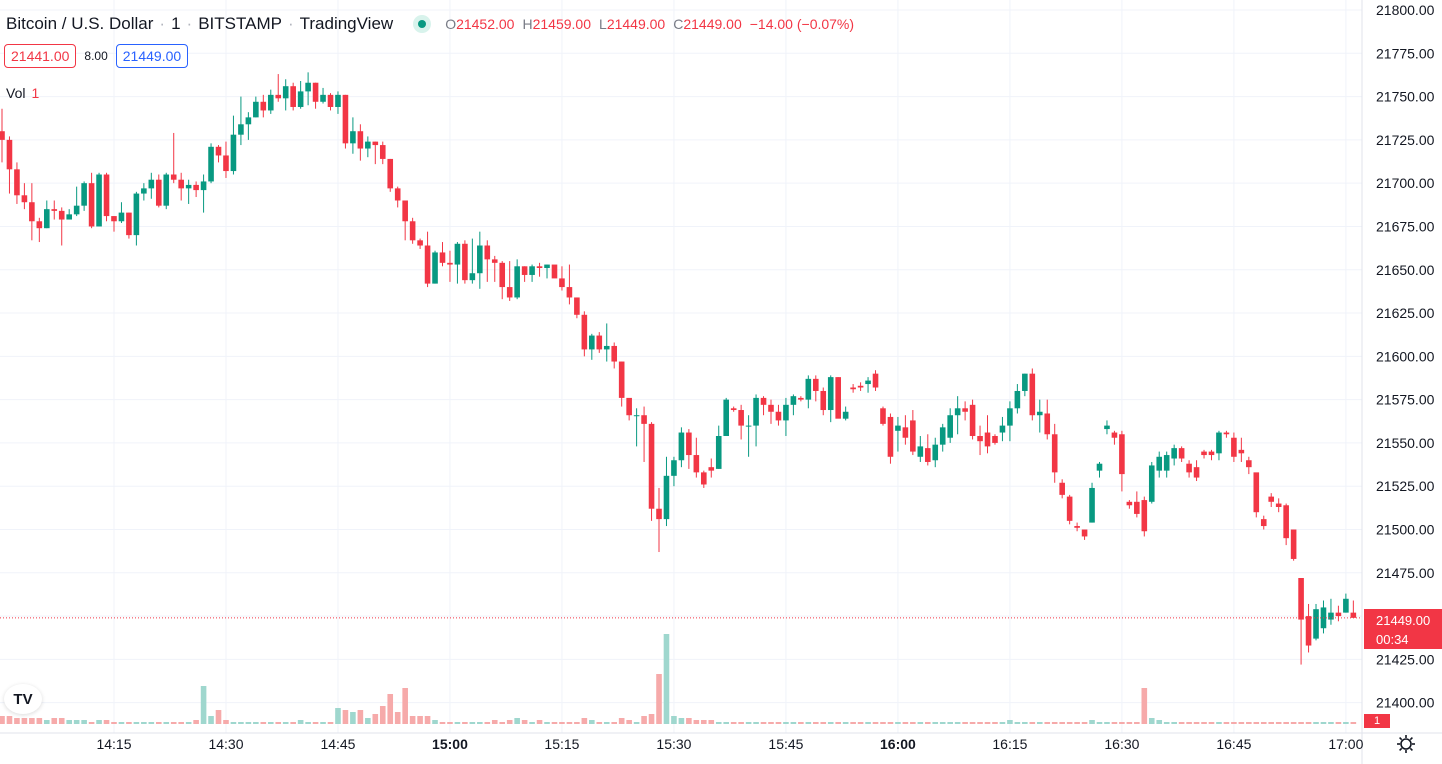 Image resolution: width=1442 pixels, height=764 pixels. Describe the element at coordinates (40, 56) in the screenshot. I see `sell-button: 21441.00` at that location.